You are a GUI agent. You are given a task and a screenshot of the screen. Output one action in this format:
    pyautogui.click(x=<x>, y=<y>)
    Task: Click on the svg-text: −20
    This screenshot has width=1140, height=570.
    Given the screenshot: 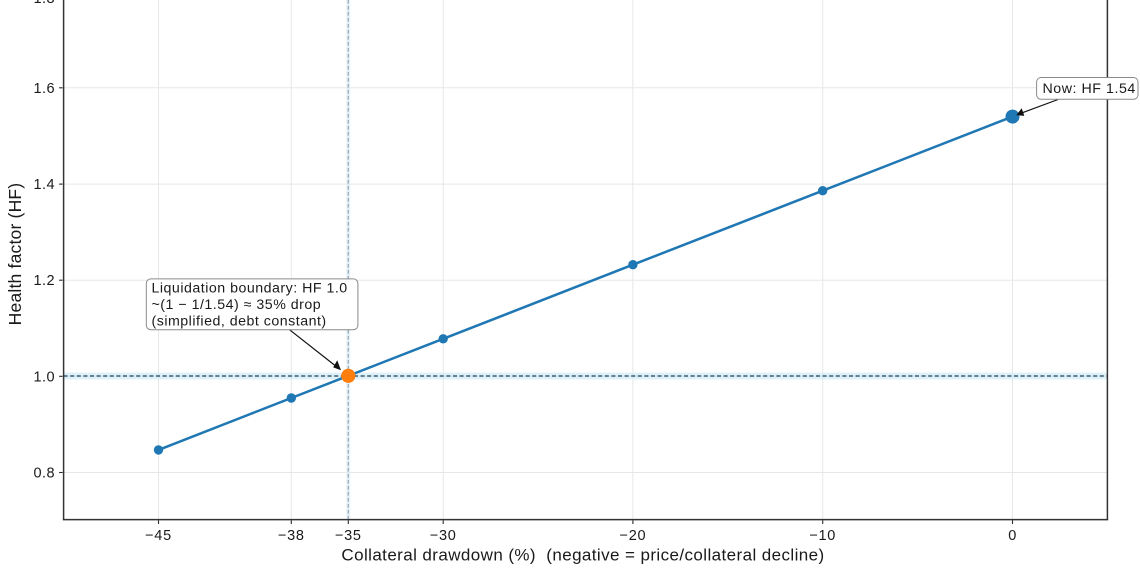 What is the action you would take?
    pyautogui.click(x=633, y=536)
    